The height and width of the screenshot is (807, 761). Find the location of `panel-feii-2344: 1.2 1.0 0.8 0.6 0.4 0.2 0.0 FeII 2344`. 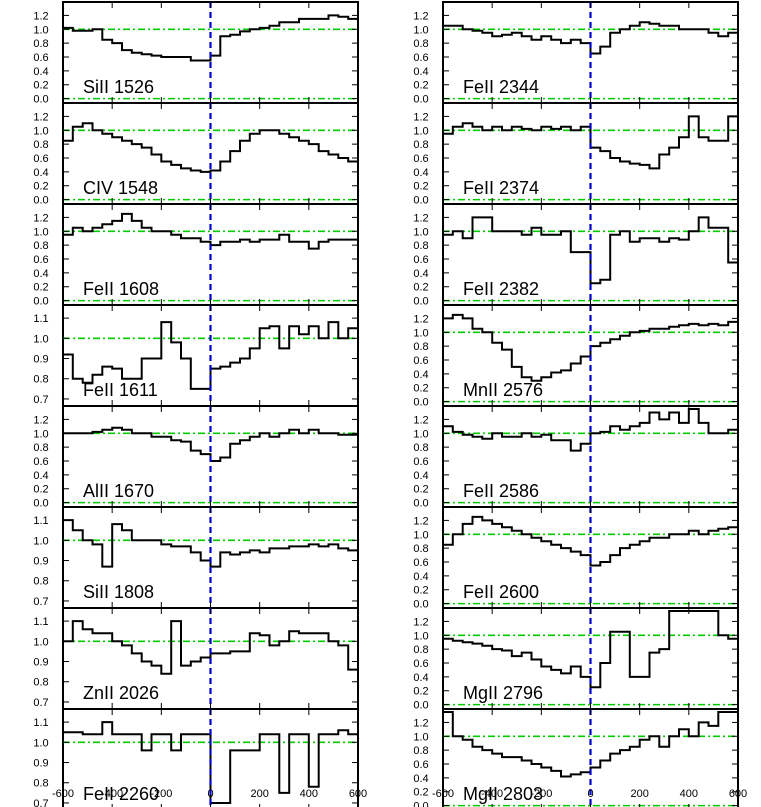

panel-feii-2344: 1.2 1.0 0.8 0.6 0.4 0.2 0.0 FeII 2344 is located at coordinates (576, 53).